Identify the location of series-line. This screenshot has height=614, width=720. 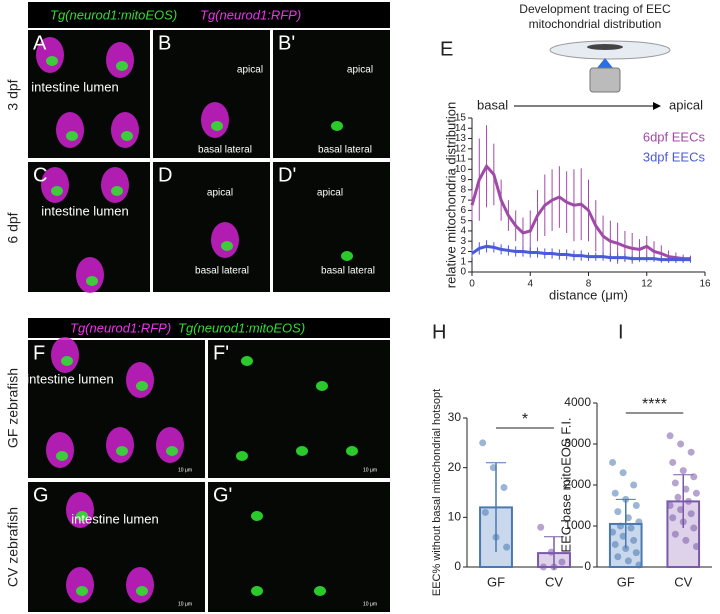
(581, 253).